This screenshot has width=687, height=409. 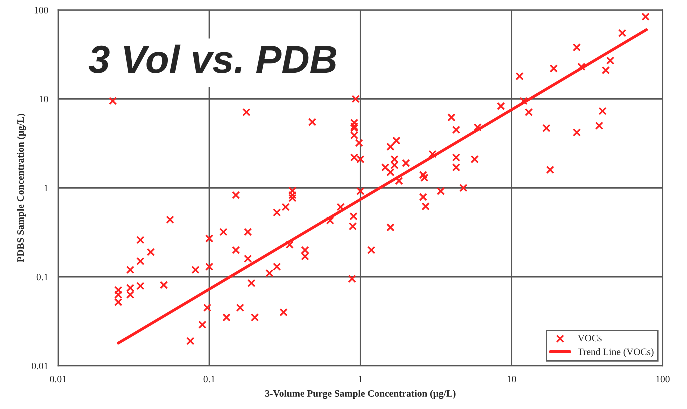 What do you see at coordinates (58, 379) in the screenshot?
I see `x-tick-label: 0.01` at bounding box center [58, 379].